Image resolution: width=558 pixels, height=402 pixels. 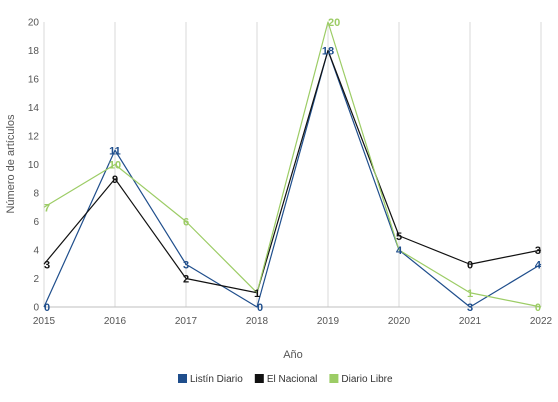 I want to click on x-tick-label: 2022, so click(x=541, y=321).